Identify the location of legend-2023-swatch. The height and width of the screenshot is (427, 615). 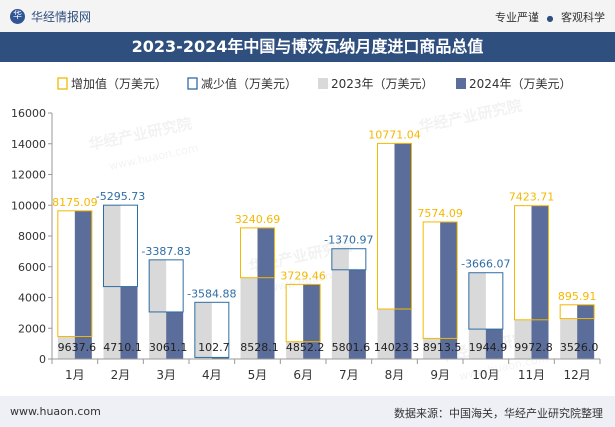
(323, 83).